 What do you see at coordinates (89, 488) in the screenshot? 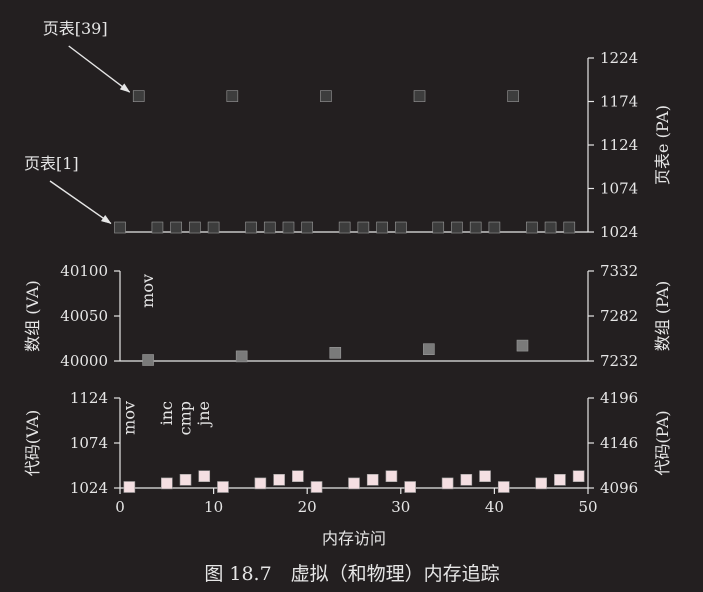
I see `left-y-tick-label: 1024` at bounding box center [89, 488].